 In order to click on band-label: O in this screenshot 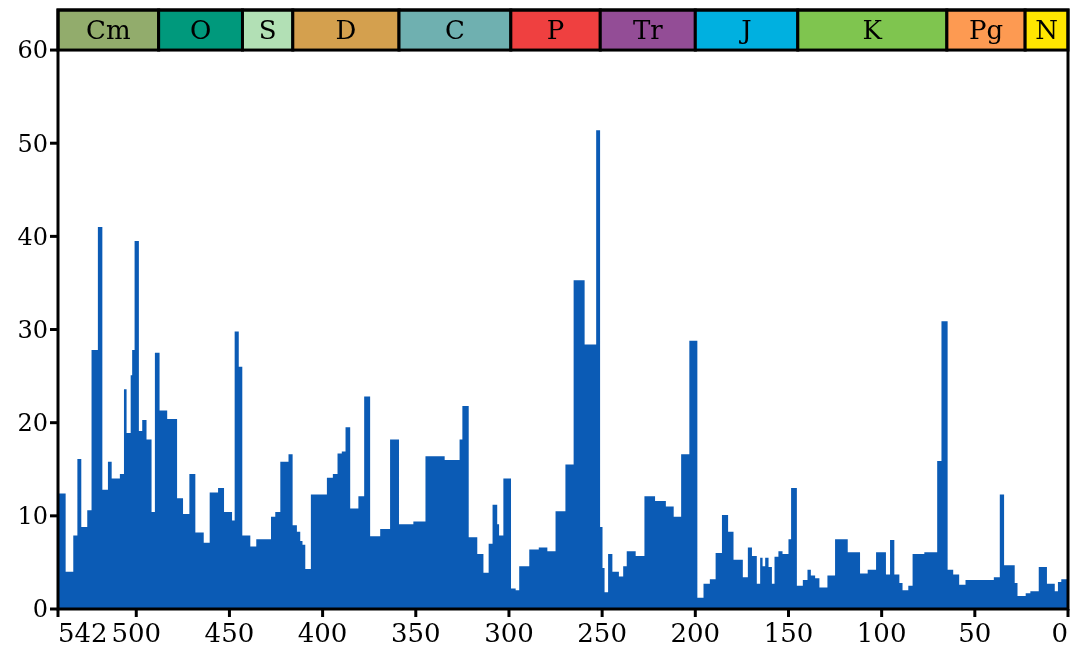, I will do `click(200, 30)`.